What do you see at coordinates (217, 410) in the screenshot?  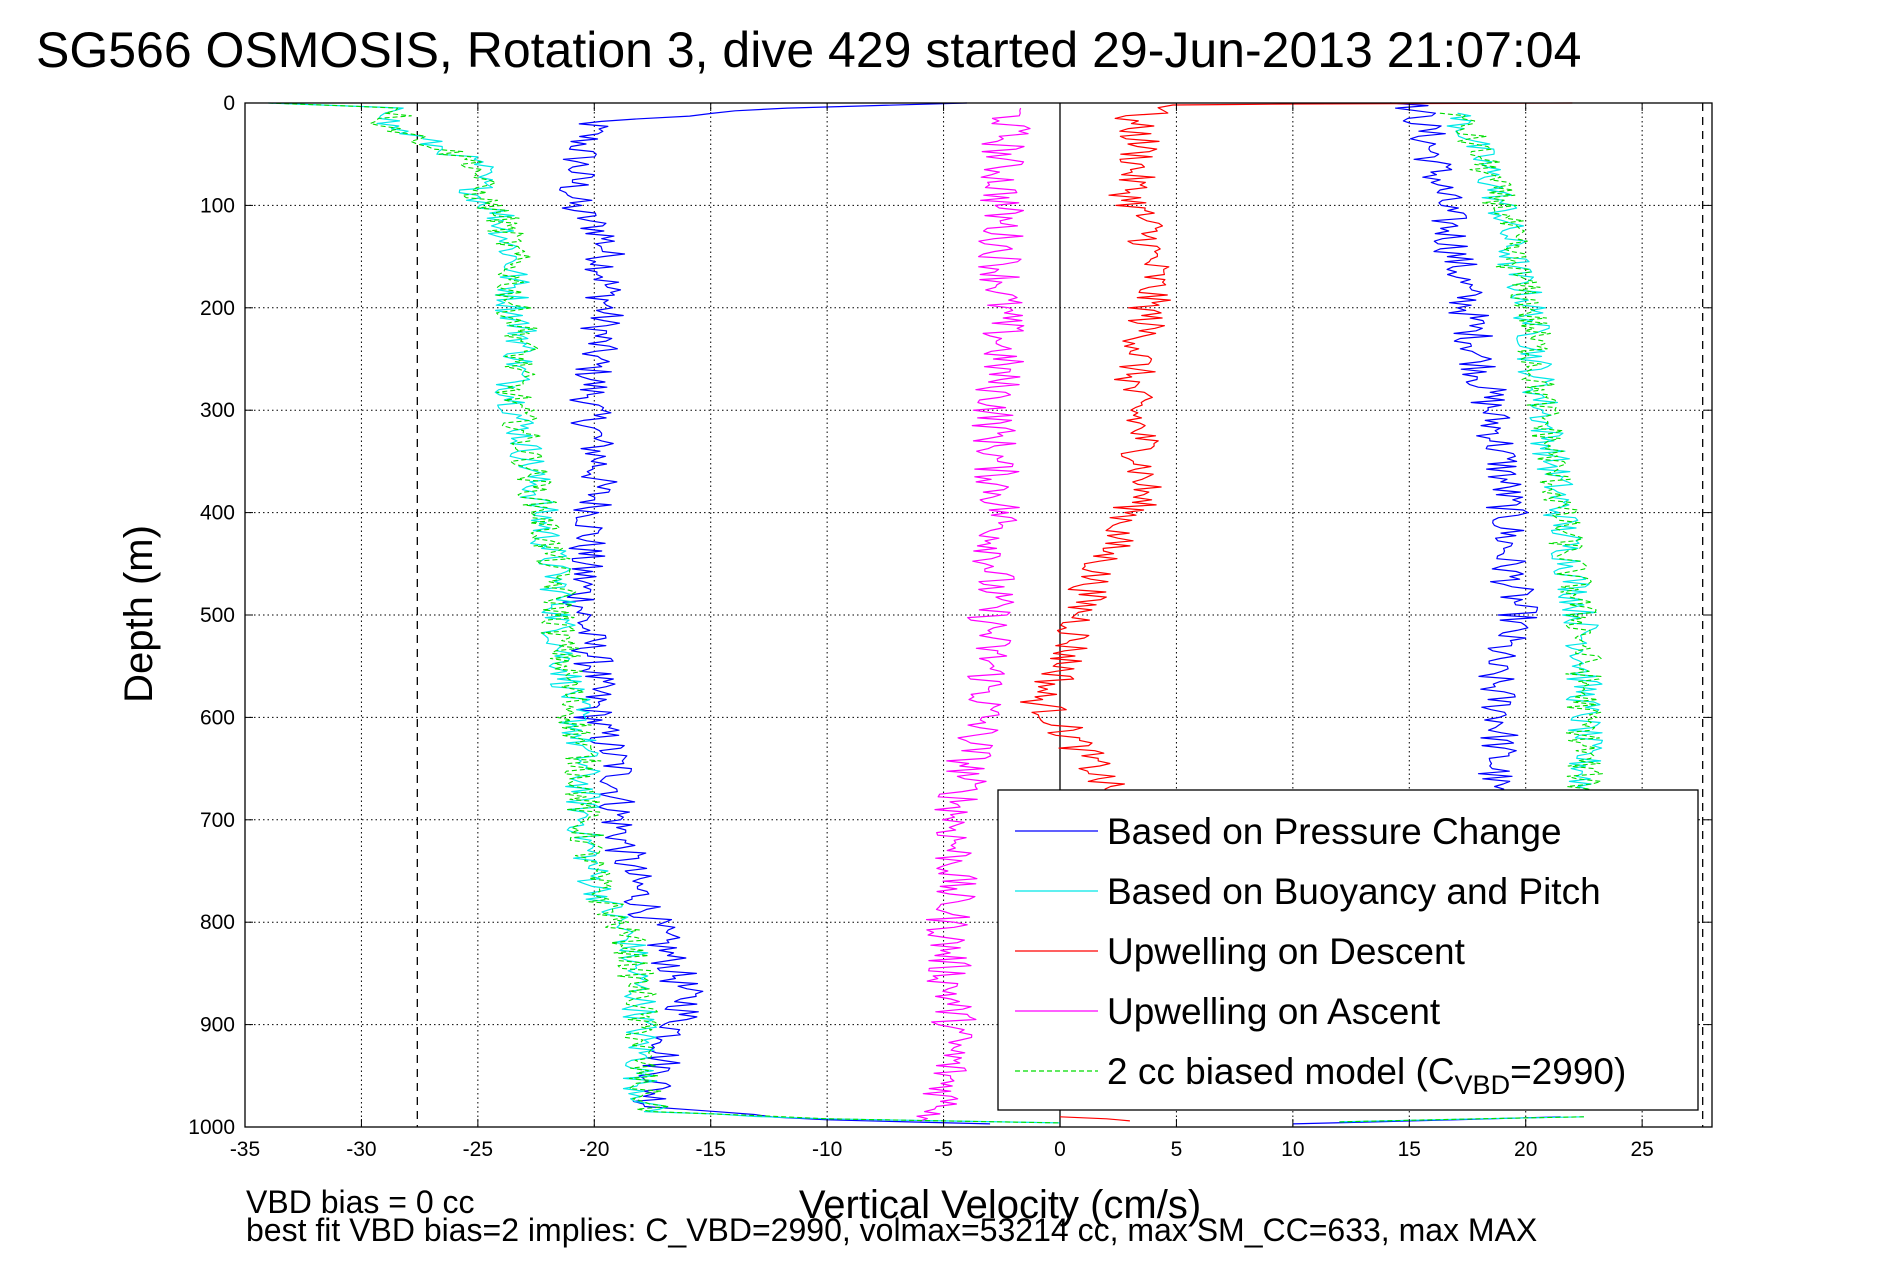 I see `y-tick-label: 300` at bounding box center [217, 410].